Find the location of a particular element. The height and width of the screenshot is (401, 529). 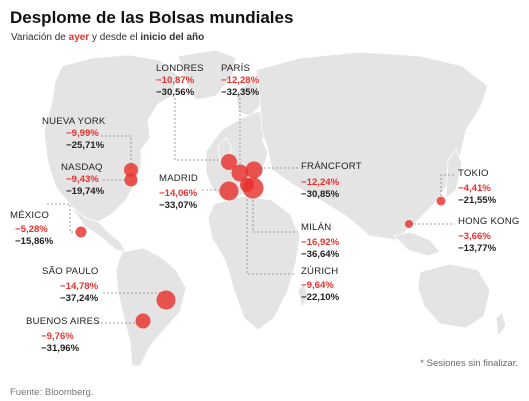

daily-change: −12,24% is located at coordinates (320, 182).